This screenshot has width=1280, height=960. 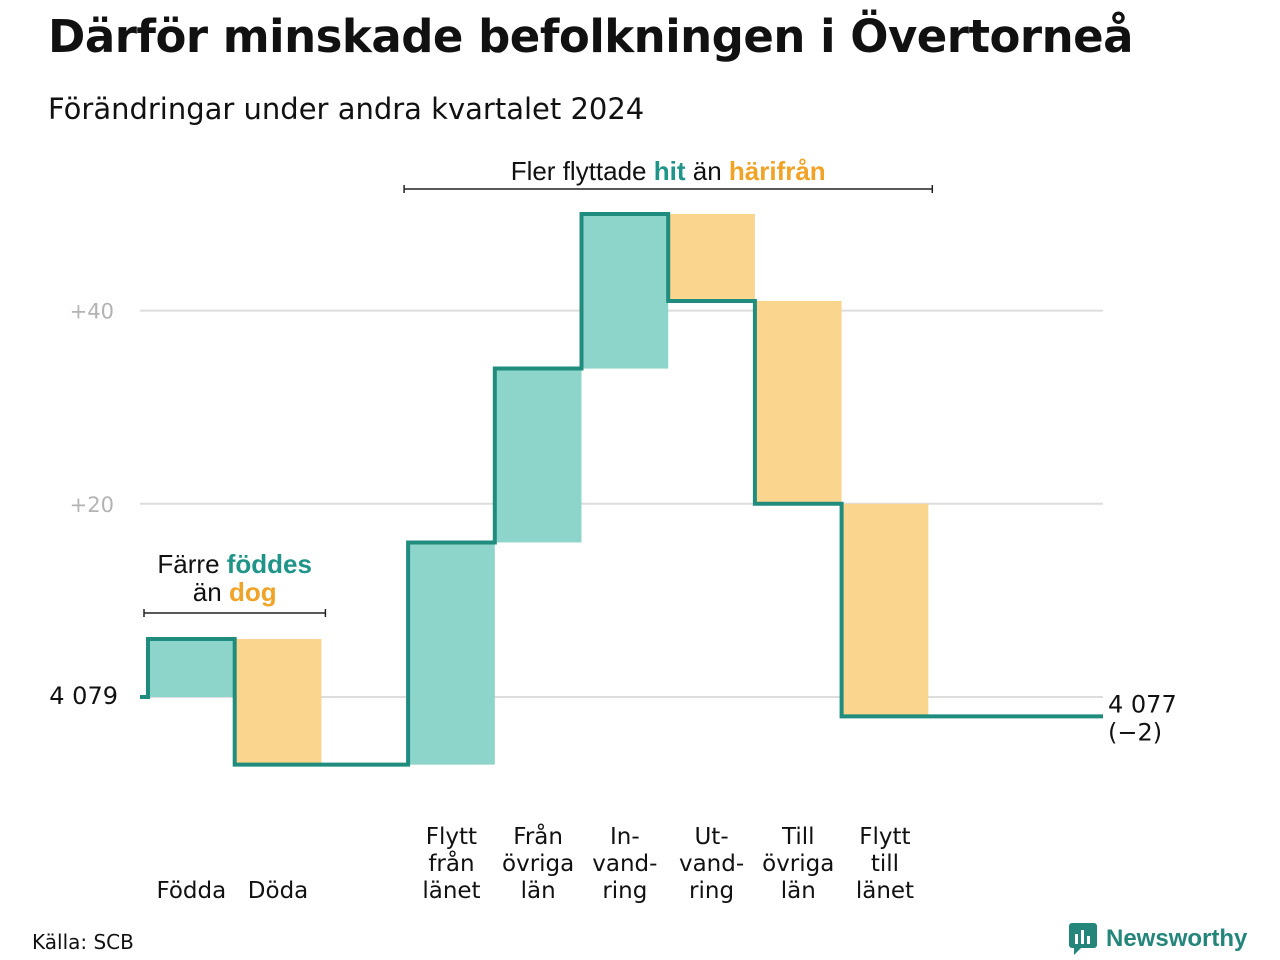 What do you see at coordinates (92, 312) in the screenshot?
I see `y-tick-label: +40` at bounding box center [92, 312].